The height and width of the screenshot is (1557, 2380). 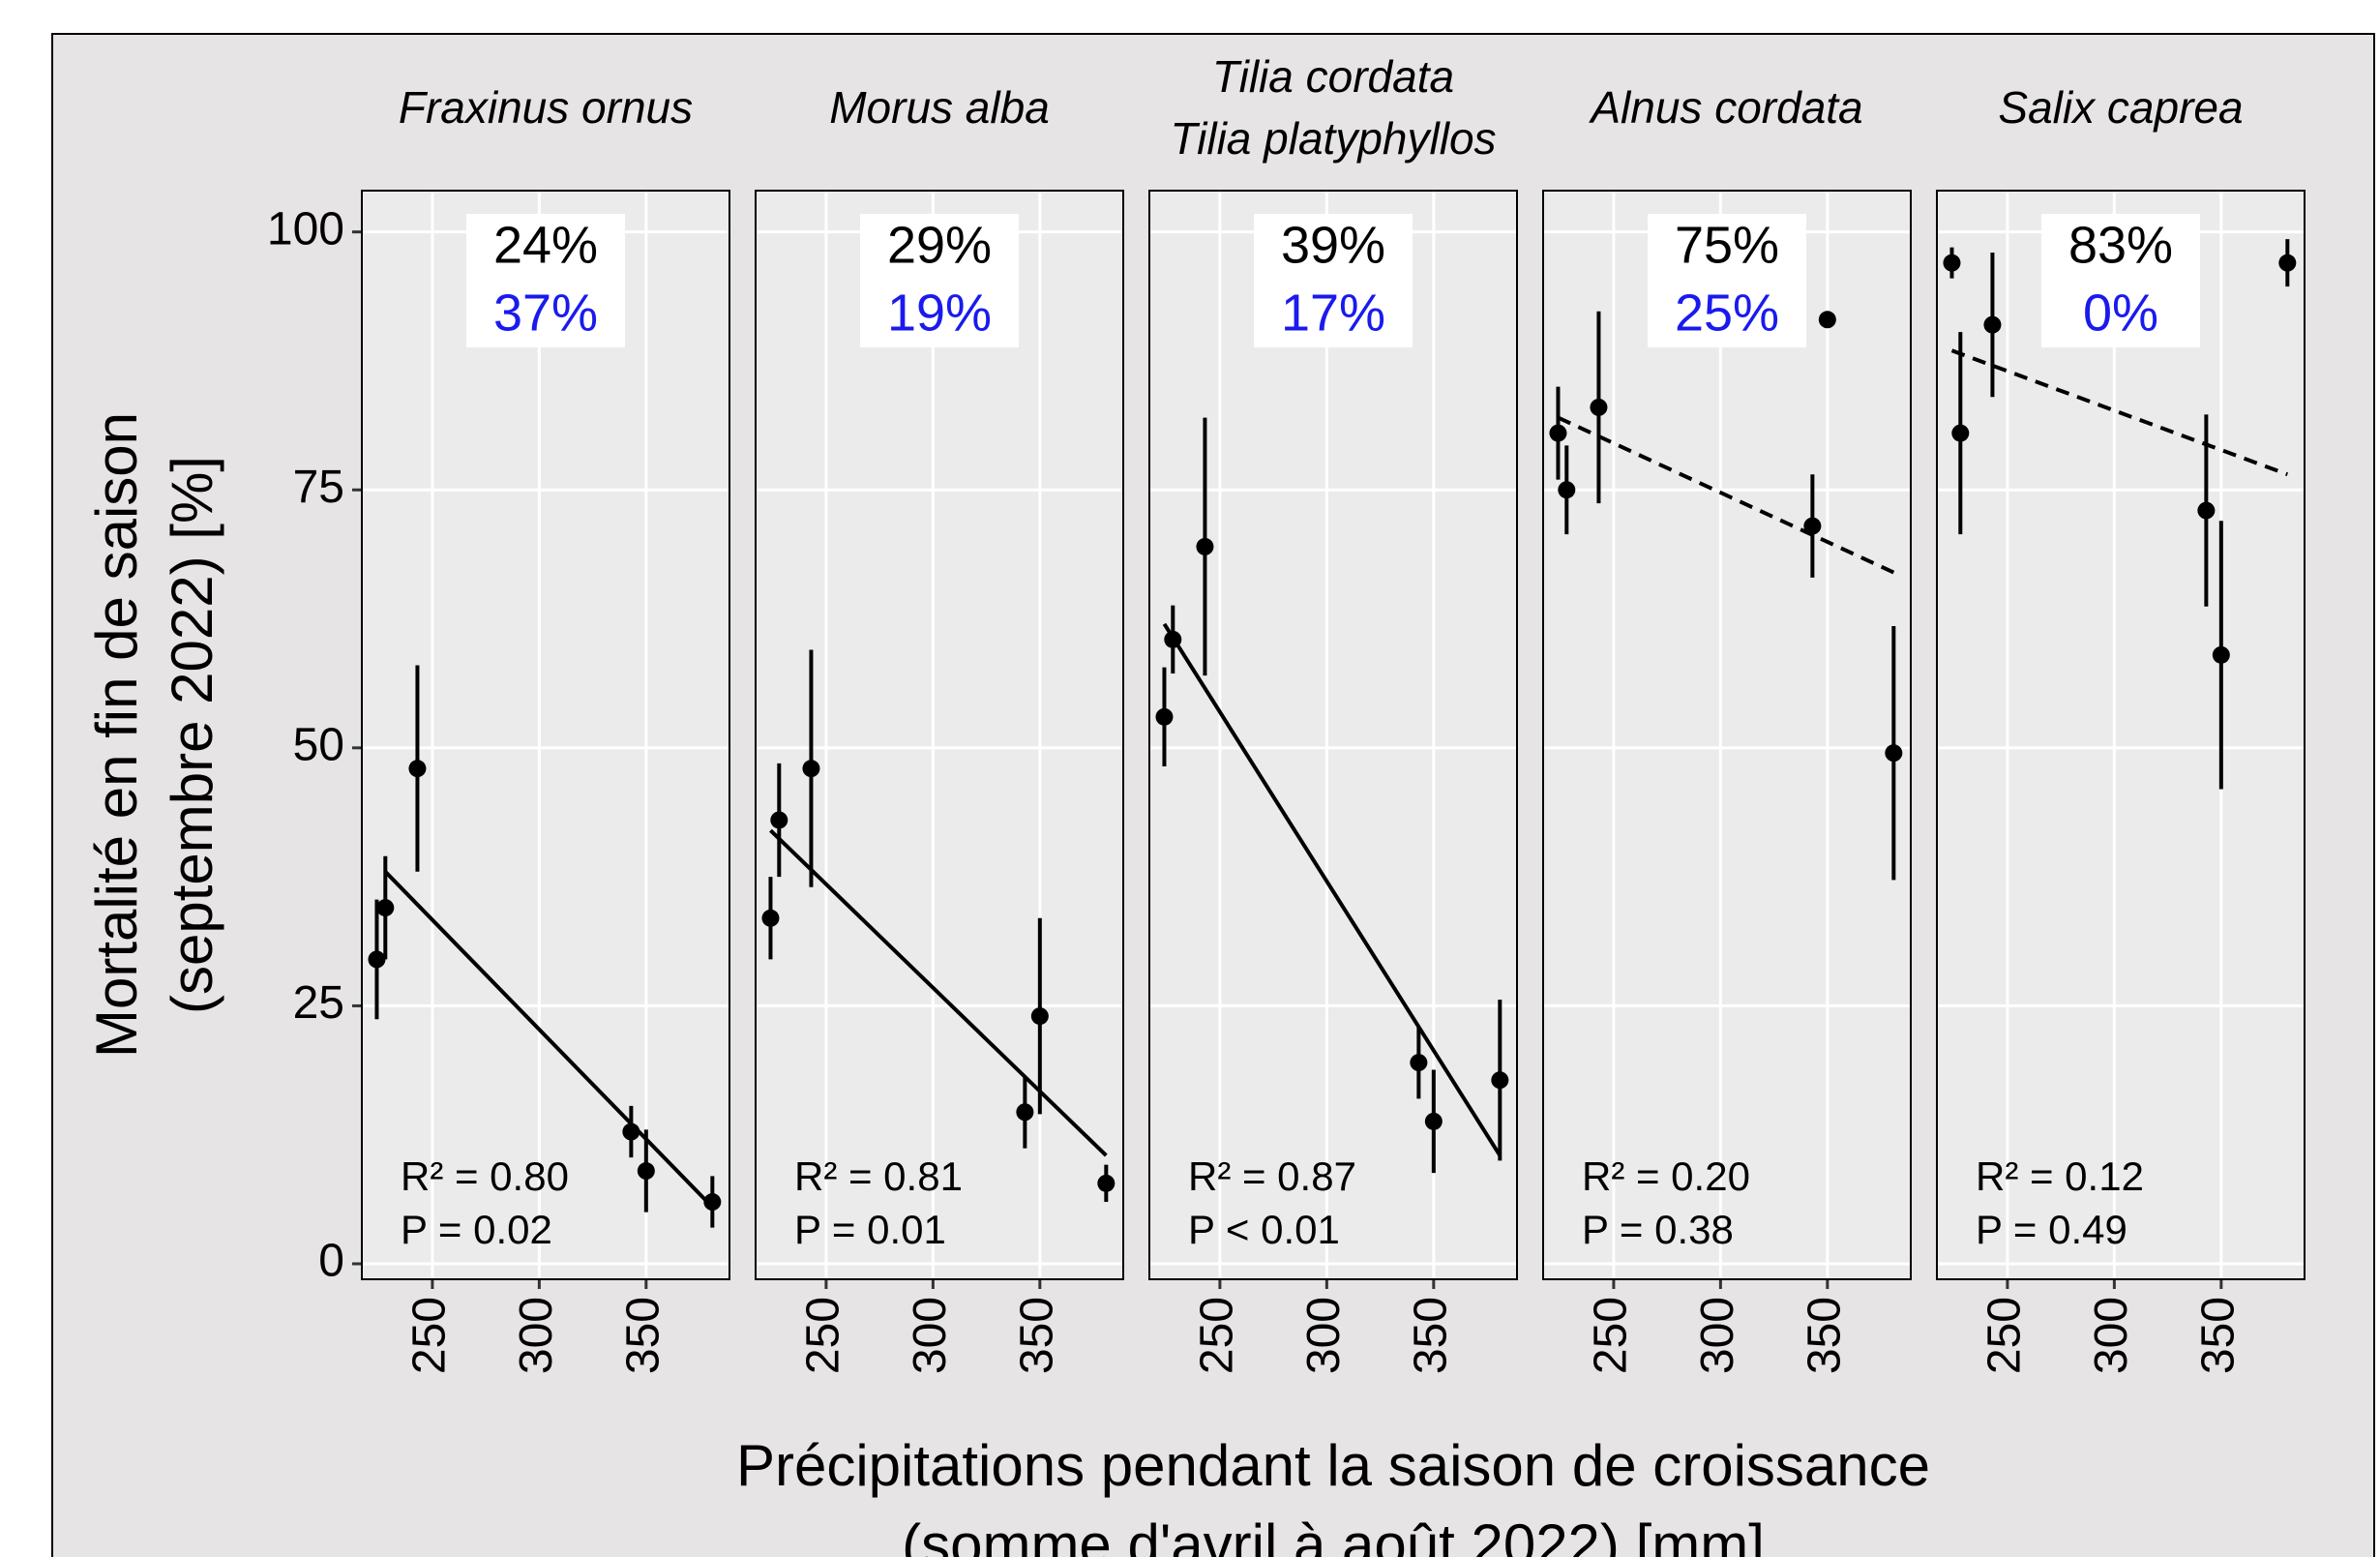 What do you see at coordinates (2121, 313) in the screenshot?
I see `percent-label: 0%` at bounding box center [2121, 313].